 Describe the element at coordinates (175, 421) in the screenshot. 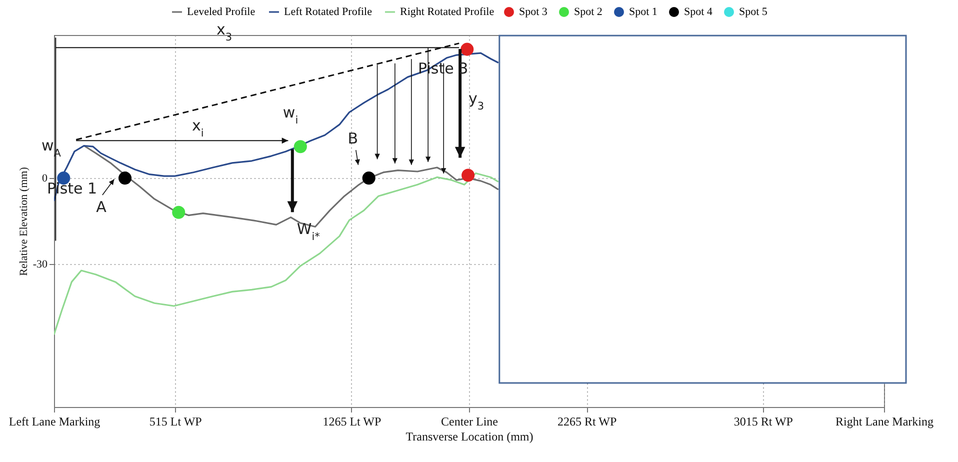

I see `x-tick-label: 515 Lt WP` at that location.